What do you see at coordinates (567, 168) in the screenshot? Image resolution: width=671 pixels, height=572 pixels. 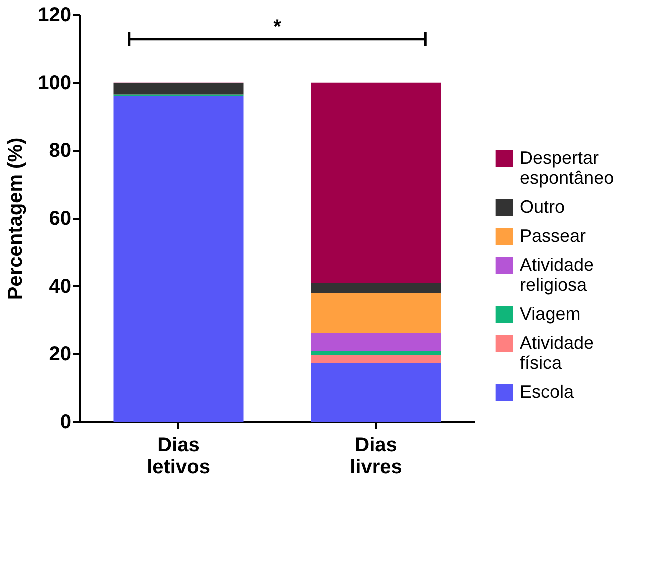 I see `legend-label: Despertar espontâneo` at bounding box center [567, 168].